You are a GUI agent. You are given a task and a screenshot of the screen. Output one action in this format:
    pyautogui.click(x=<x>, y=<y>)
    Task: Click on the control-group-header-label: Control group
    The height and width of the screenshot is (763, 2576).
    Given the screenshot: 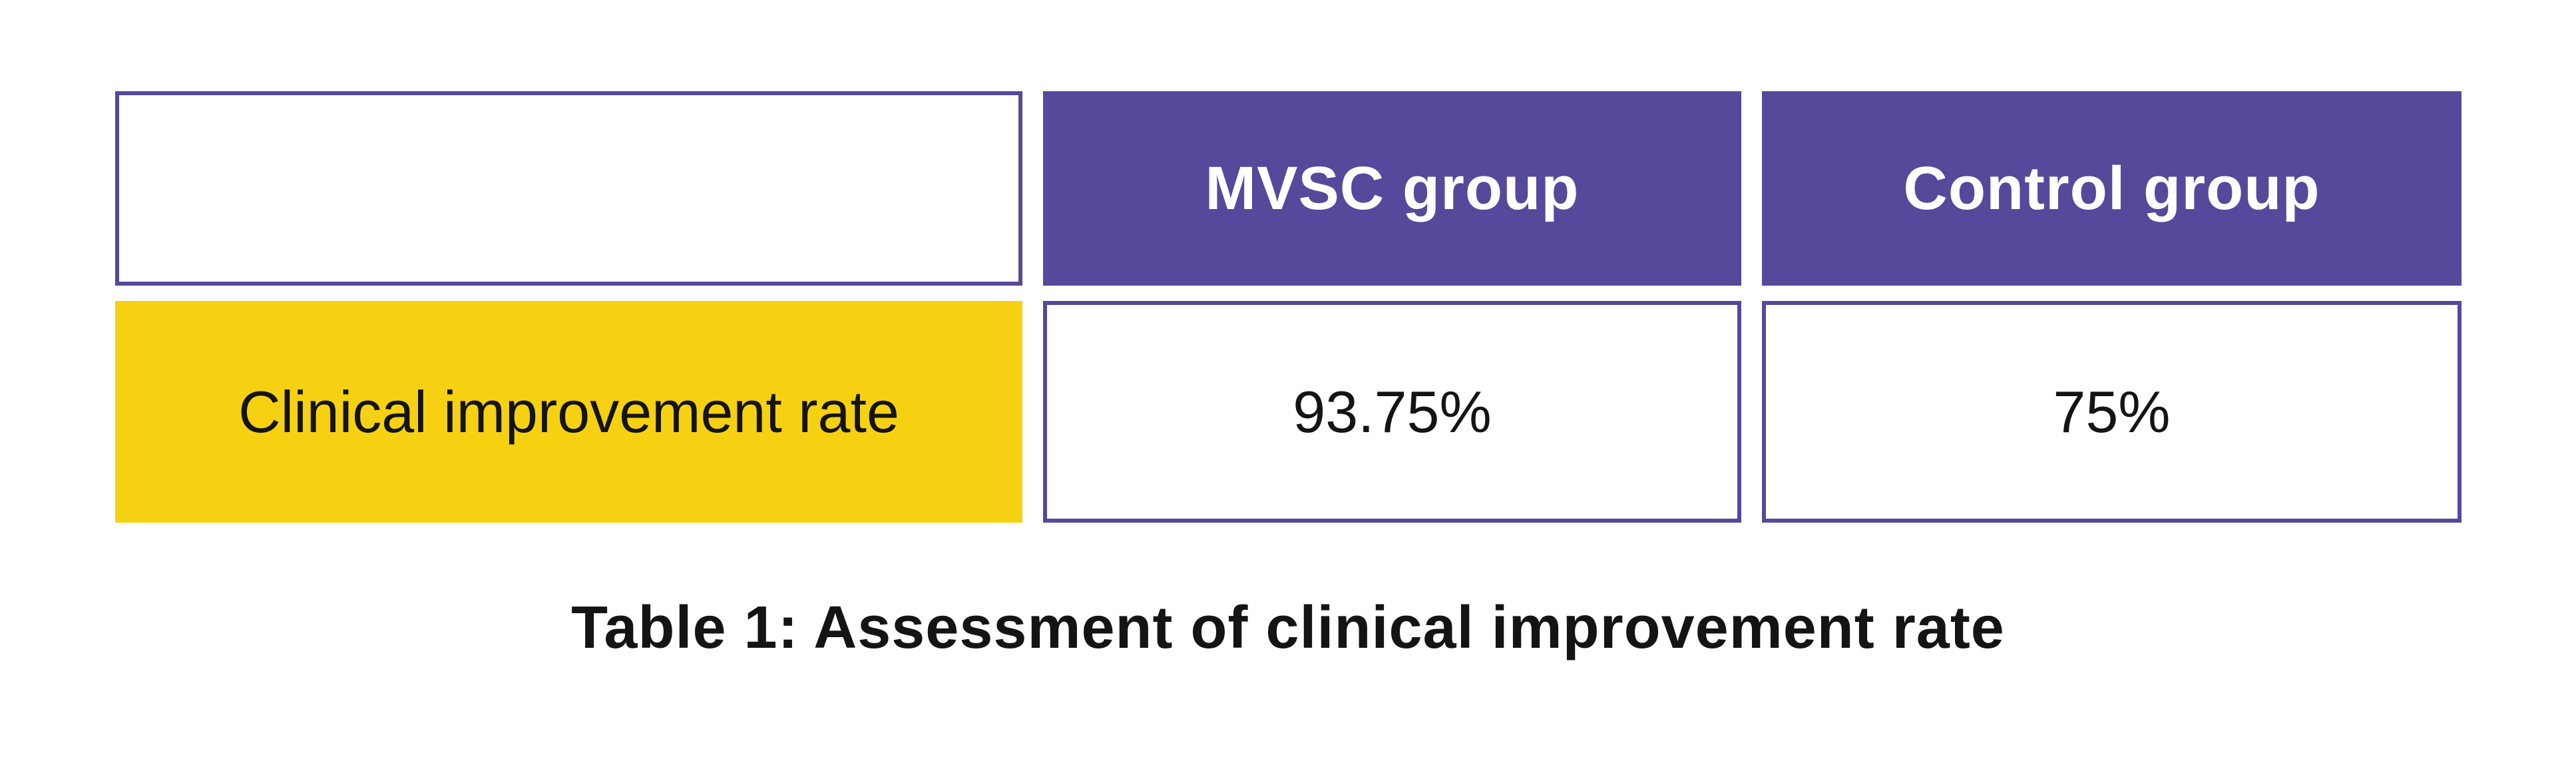 What is the action you would take?
    pyautogui.click(x=2111, y=188)
    